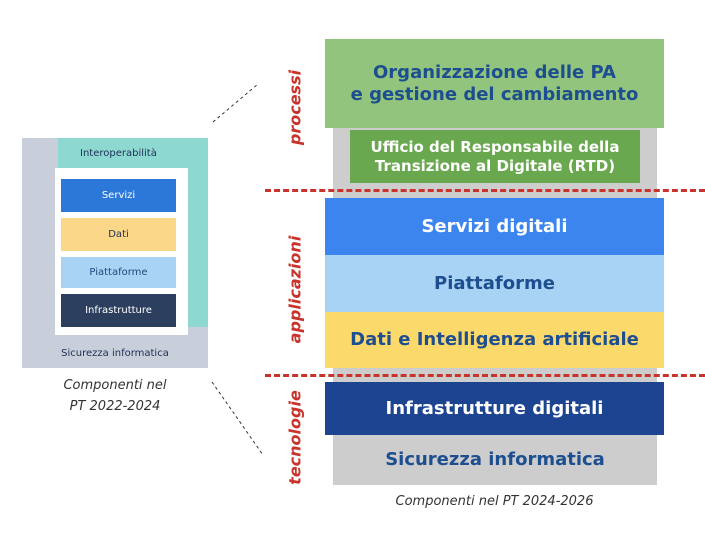 Image resolution: width=705 pixels, height=538 pixels. I want to click on right-caption: Componenti nel PT 2024-2026, so click(494, 501).